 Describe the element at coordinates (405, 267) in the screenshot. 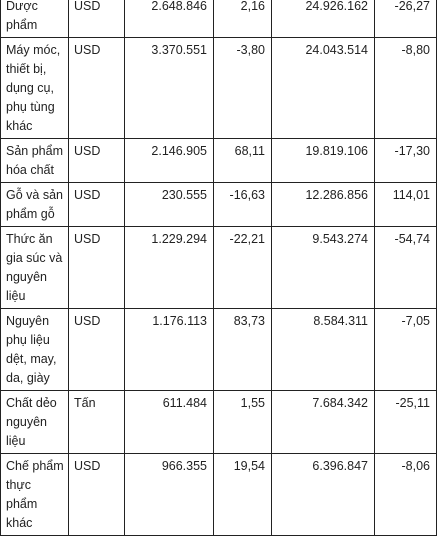

I see `change-cell: -54,74` at that location.